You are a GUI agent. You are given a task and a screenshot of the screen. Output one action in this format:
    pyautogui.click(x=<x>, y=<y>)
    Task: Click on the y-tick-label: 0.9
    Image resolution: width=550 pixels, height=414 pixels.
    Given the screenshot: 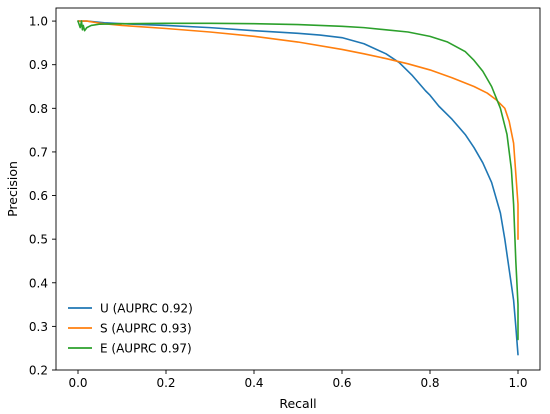 What is the action you would take?
    pyautogui.click(x=38, y=65)
    